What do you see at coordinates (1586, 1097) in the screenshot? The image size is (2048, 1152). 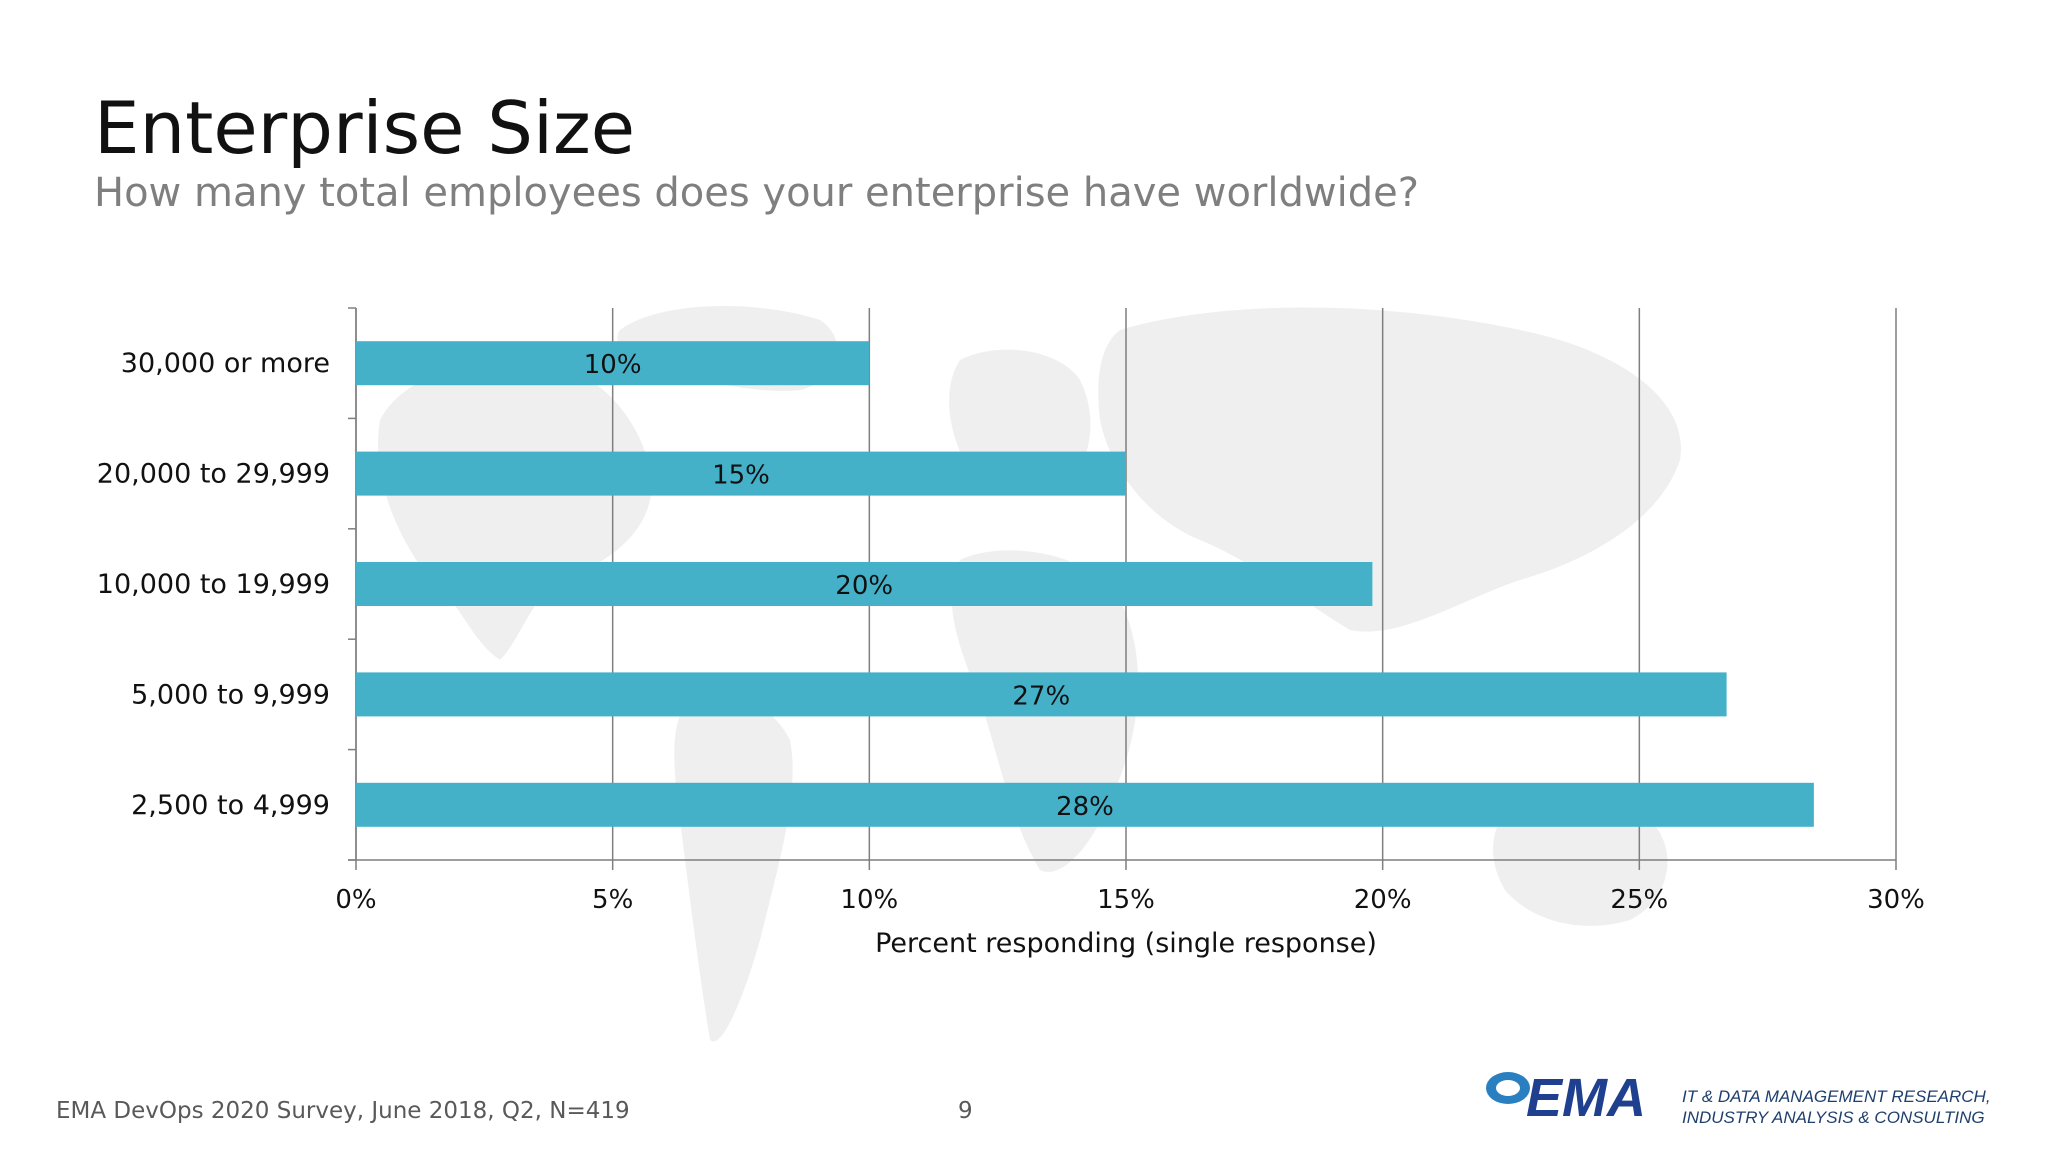 I see `ema-logo-text: EMA` at bounding box center [1586, 1097].